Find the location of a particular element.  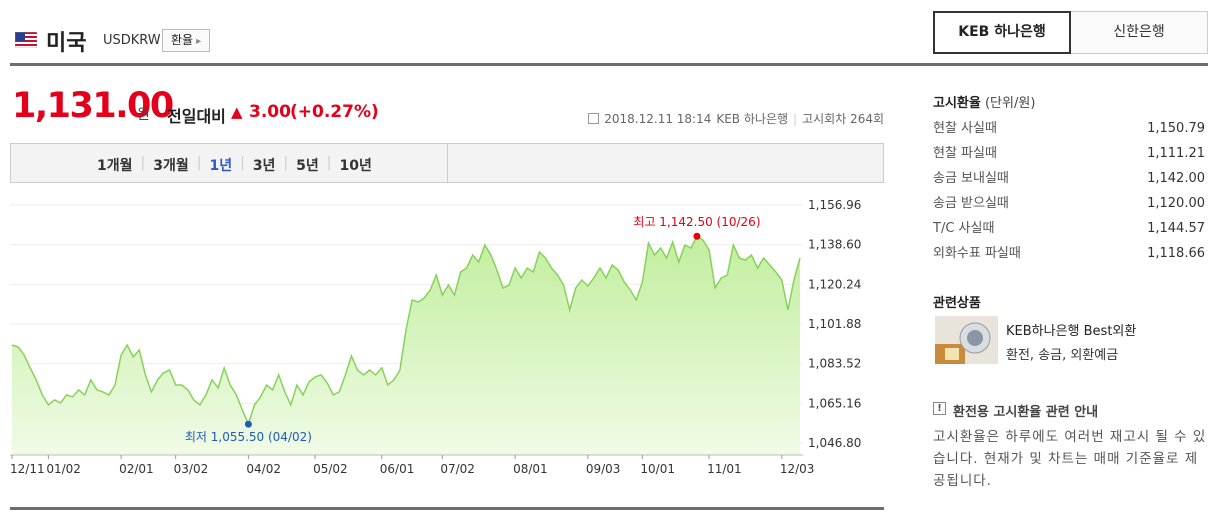

rate-name: 송금 받으실때 is located at coordinates (971, 203).